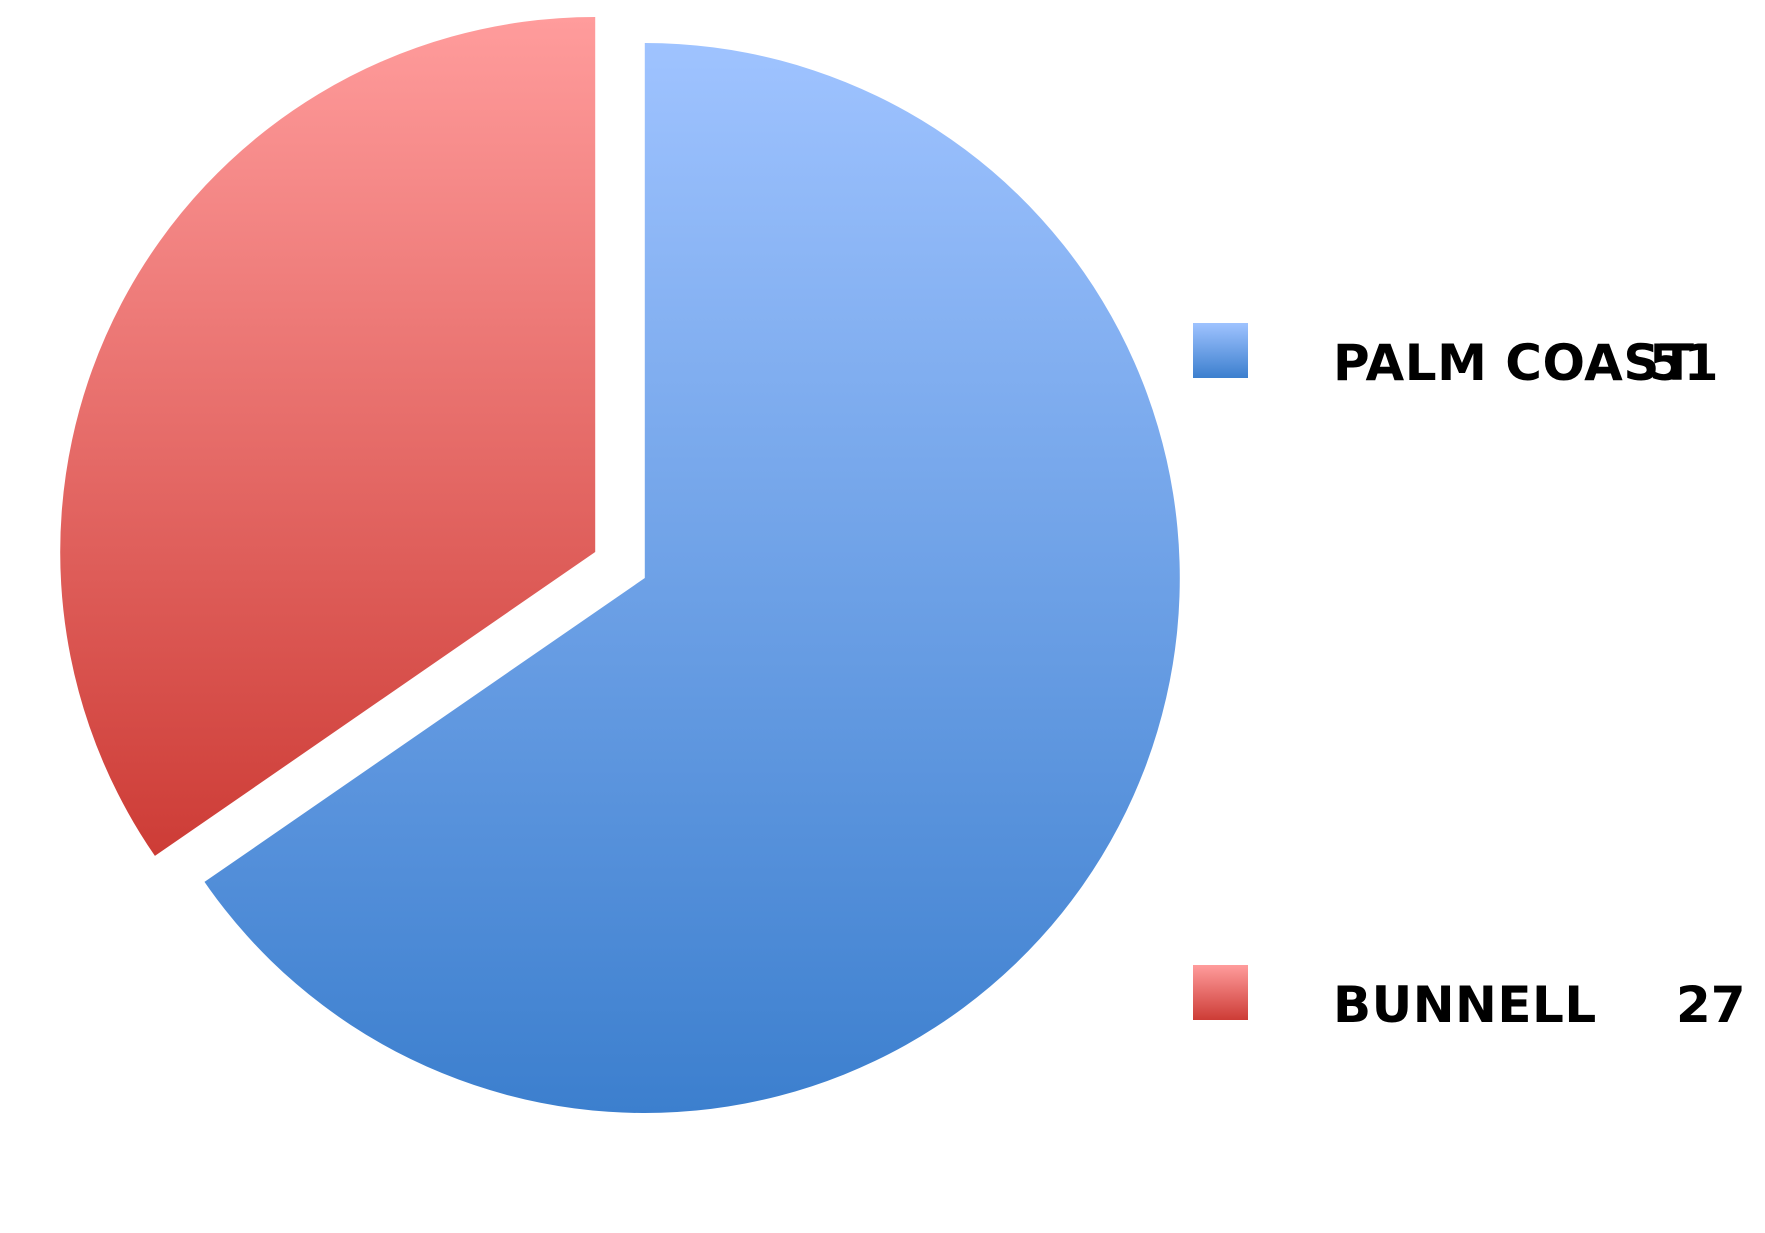 This screenshot has height=1233, width=1765. I want to click on legend-label-bunnell: BUNNELL, so click(1465, 1005).